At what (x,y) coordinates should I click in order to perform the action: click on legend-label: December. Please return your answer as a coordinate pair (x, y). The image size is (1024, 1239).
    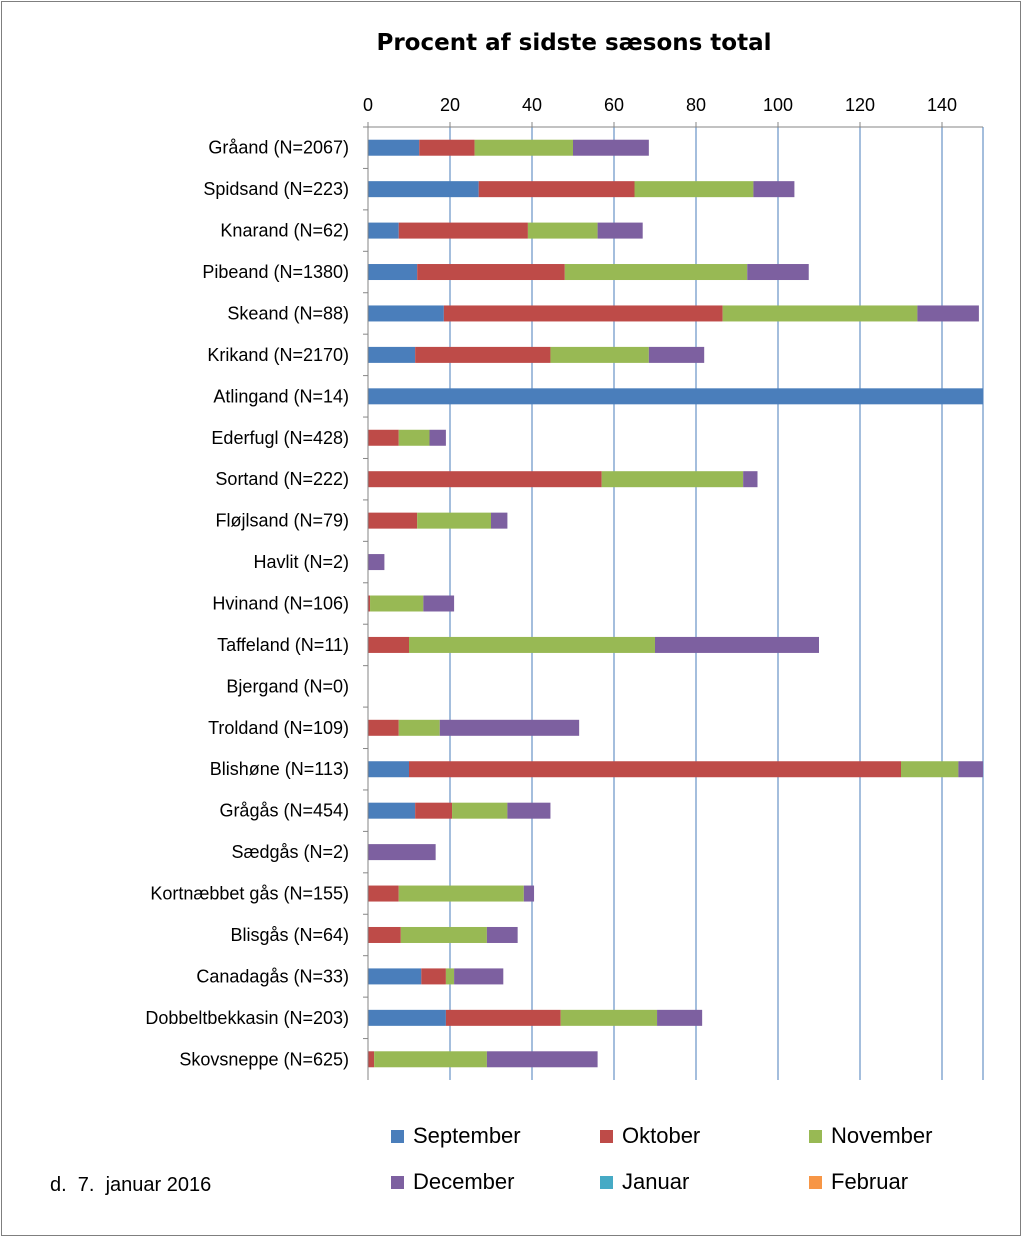
    Looking at the image, I should click on (464, 1181).